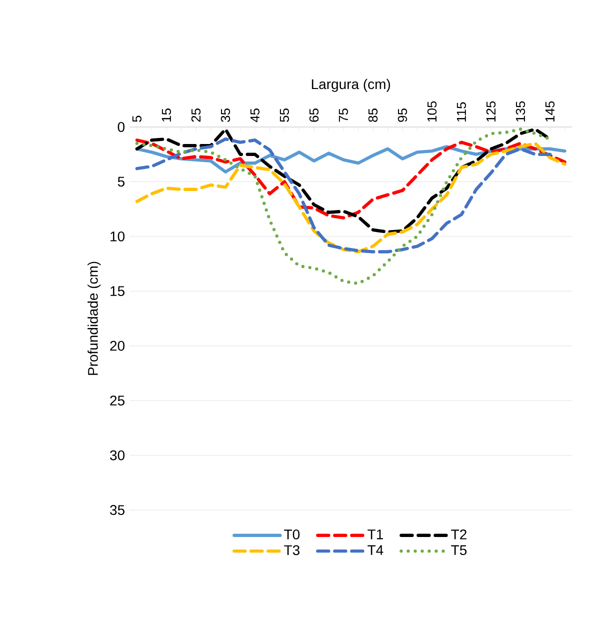 The width and height of the screenshot is (611, 632). I want to click on x-tick-label: 85, so click(373, 115).